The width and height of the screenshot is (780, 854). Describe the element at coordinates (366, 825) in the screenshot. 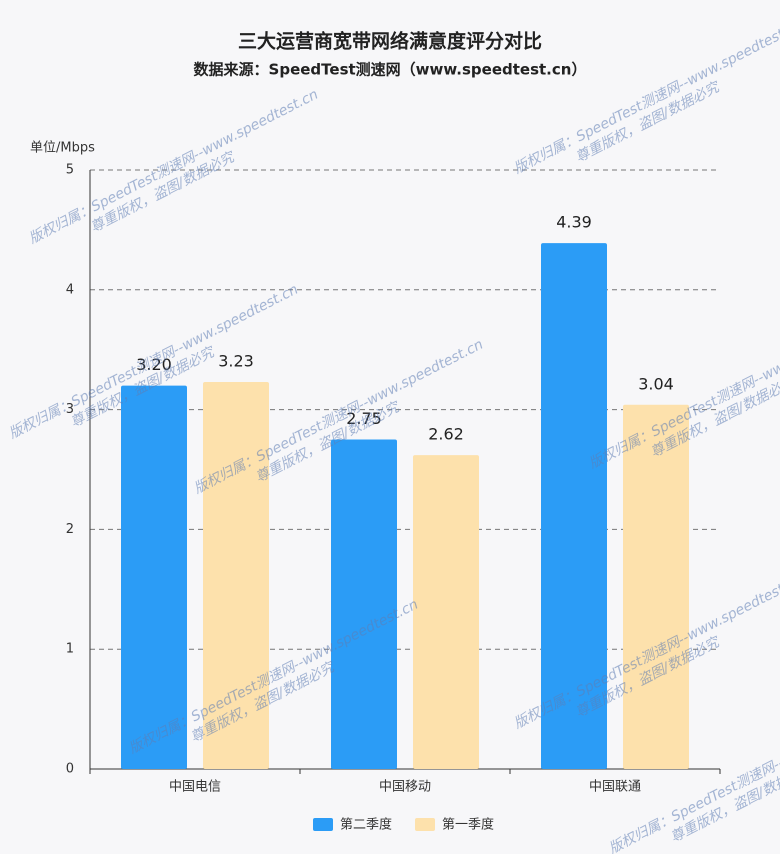

I see `legend-label: 第二季度` at that location.